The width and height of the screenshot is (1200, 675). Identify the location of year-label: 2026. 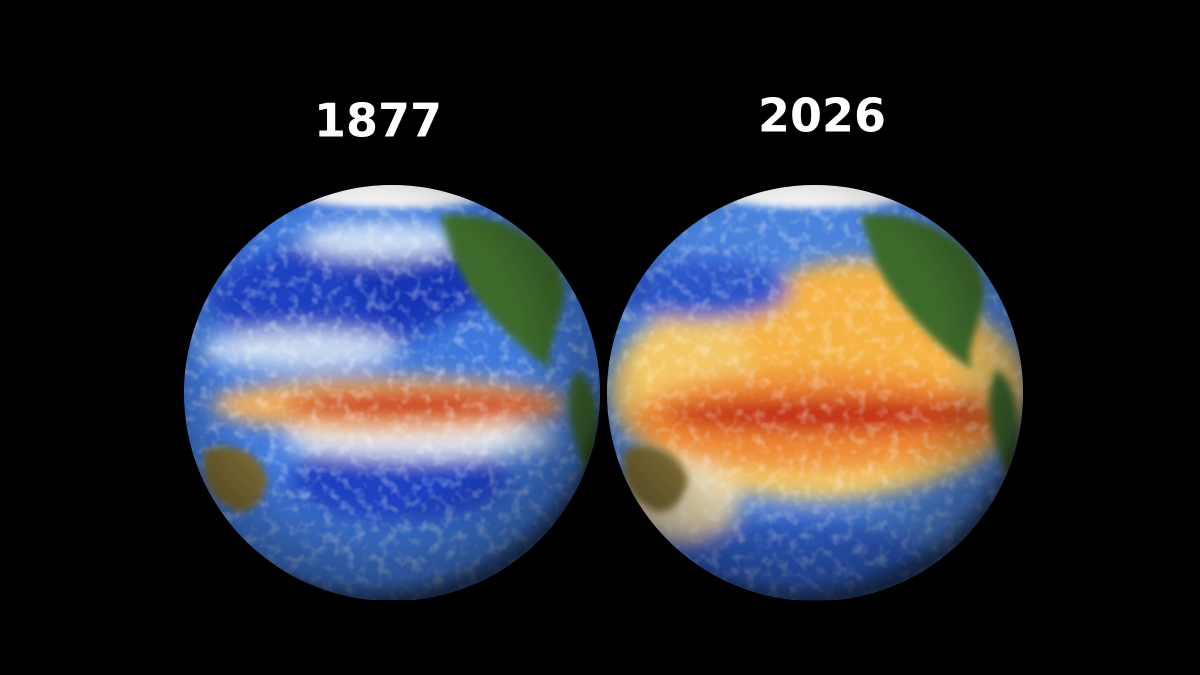
(822, 116).